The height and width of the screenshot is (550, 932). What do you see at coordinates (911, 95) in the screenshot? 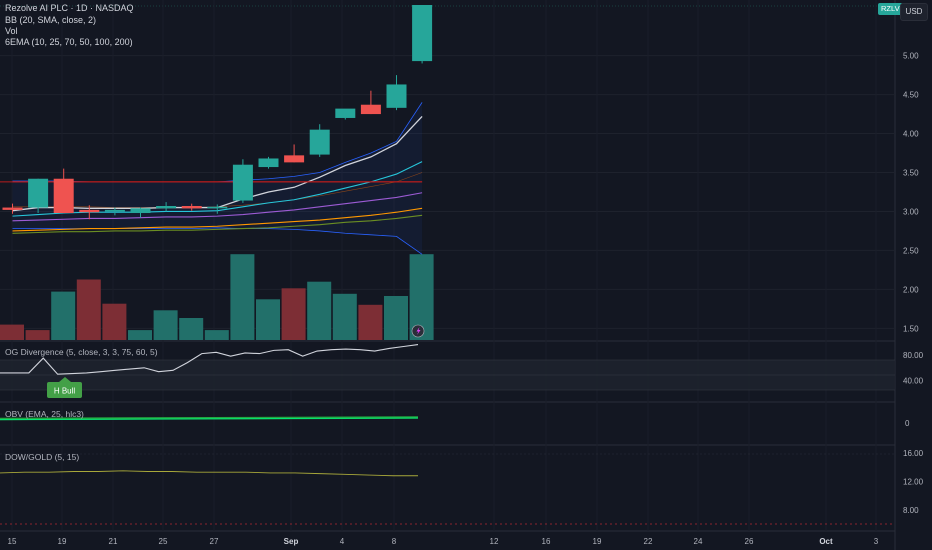
I see `price-tick-label: 4.50` at bounding box center [911, 95].